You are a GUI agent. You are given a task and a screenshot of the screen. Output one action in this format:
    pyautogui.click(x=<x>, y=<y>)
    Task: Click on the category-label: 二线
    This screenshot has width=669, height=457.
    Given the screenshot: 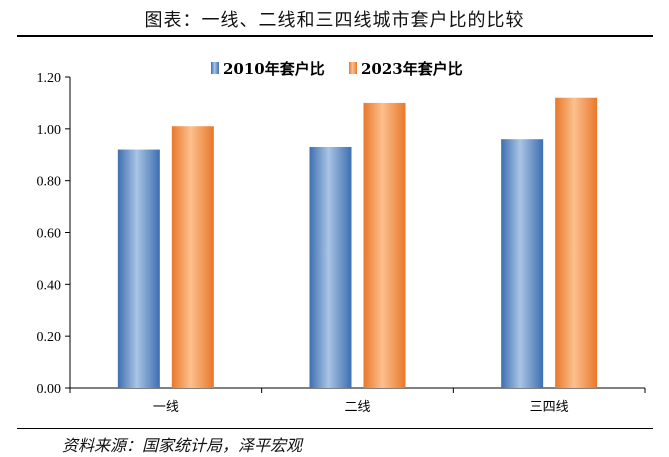 What is the action you would take?
    pyautogui.click(x=357, y=407)
    